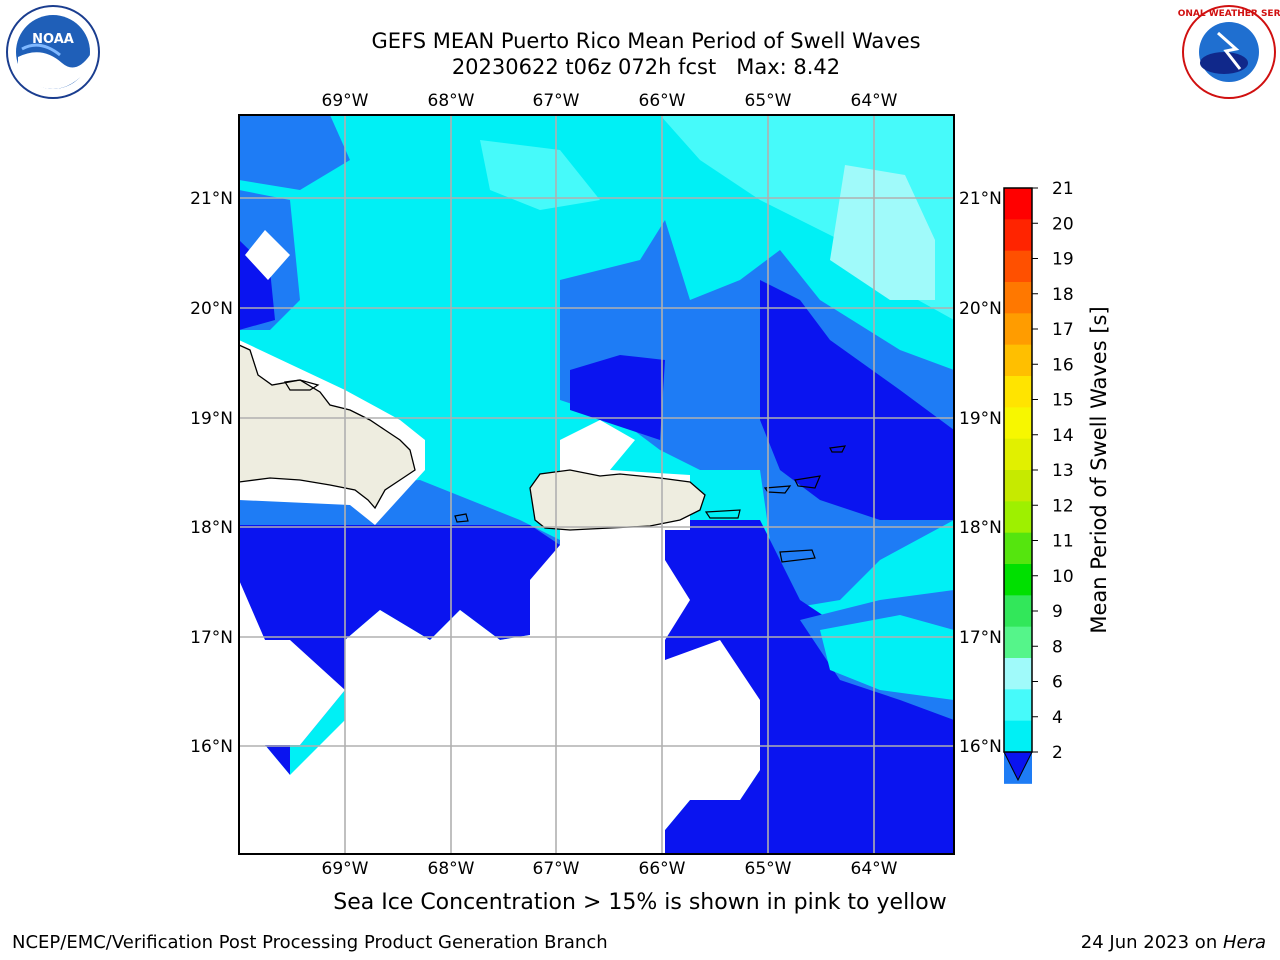 The height and width of the screenshot is (960, 1280). What do you see at coordinates (1063, 330) in the screenshot?
I see `colorbar-tick-label: 17` at bounding box center [1063, 330].